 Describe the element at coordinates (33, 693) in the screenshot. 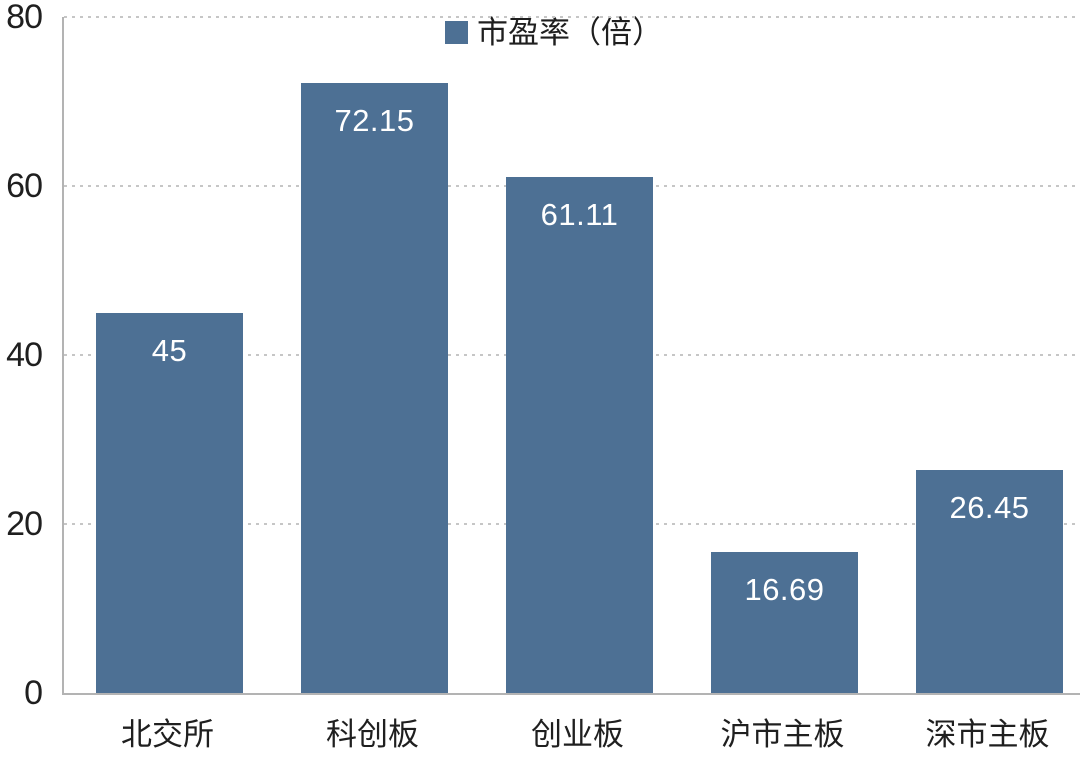

I see `y-tick-label-0: 0` at that location.